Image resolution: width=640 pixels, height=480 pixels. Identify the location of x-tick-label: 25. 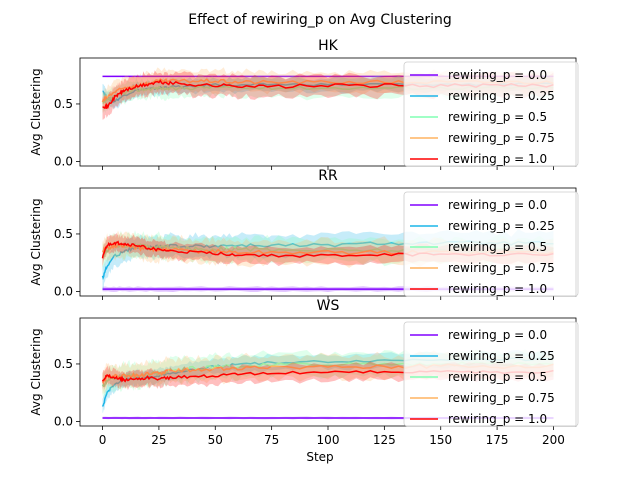
(158, 440).